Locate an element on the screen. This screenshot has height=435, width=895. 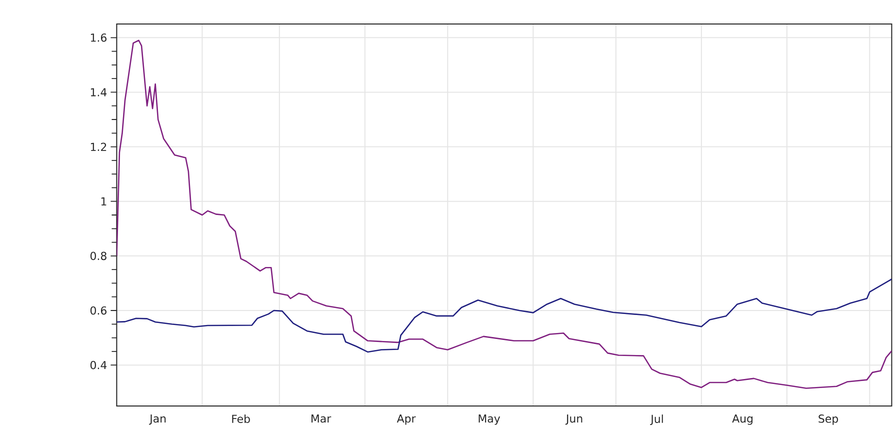
y-tick-label: 0.8 is located at coordinates (98, 256).